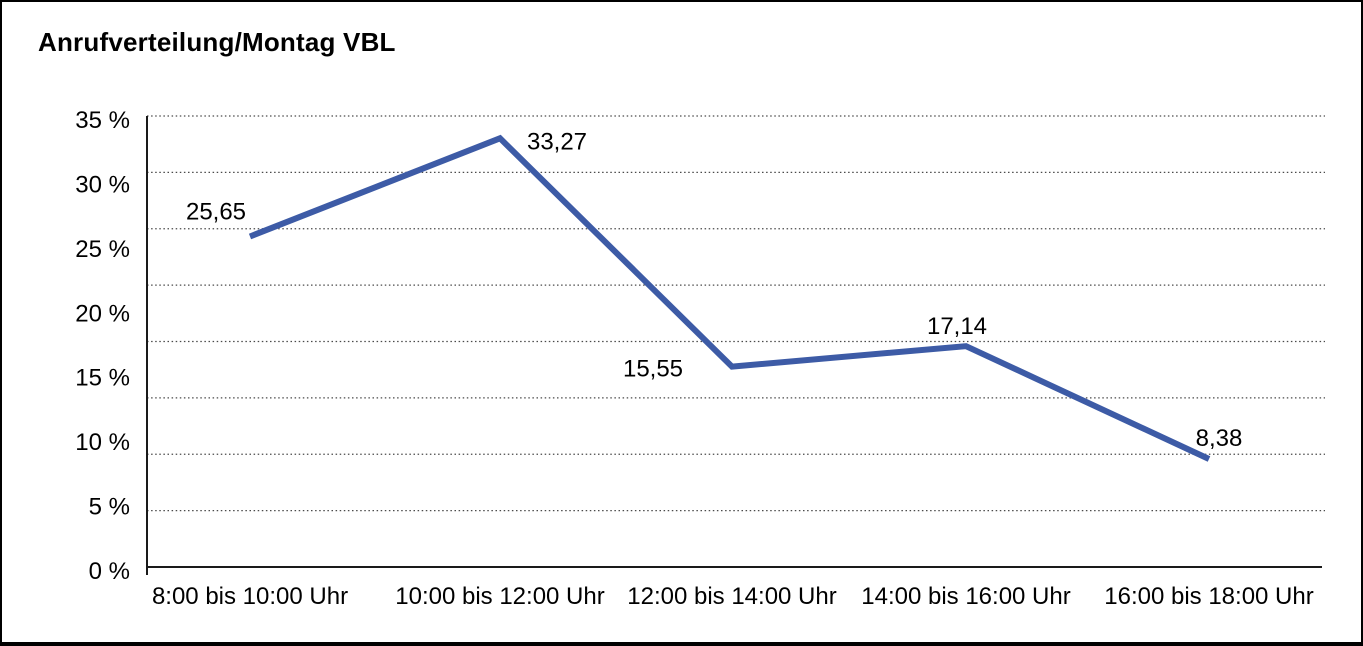 The width and height of the screenshot is (1363, 646). I want to click on y-tick-label: 25 %, so click(102, 249).